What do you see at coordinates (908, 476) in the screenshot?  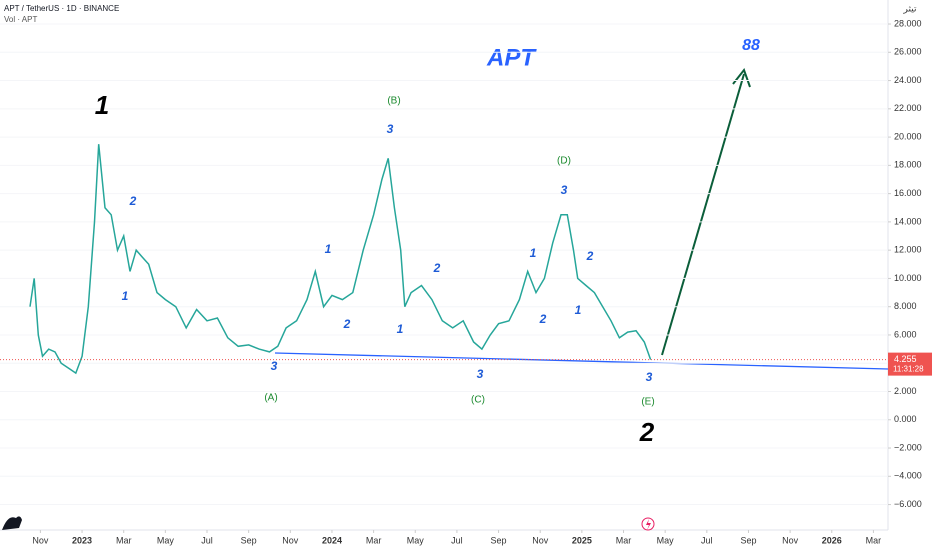 I see `y-tick-label: −4.000` at bounding box center [908, 476].